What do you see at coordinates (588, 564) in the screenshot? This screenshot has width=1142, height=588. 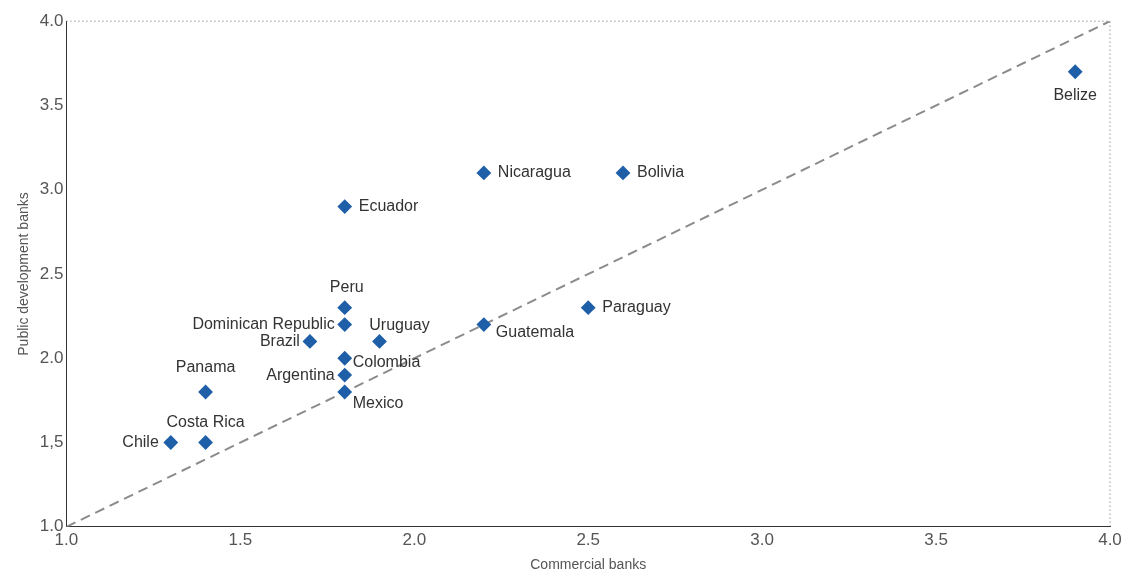 I see `x-axis-title: Commercial banks` at bounding box center [588, 564].